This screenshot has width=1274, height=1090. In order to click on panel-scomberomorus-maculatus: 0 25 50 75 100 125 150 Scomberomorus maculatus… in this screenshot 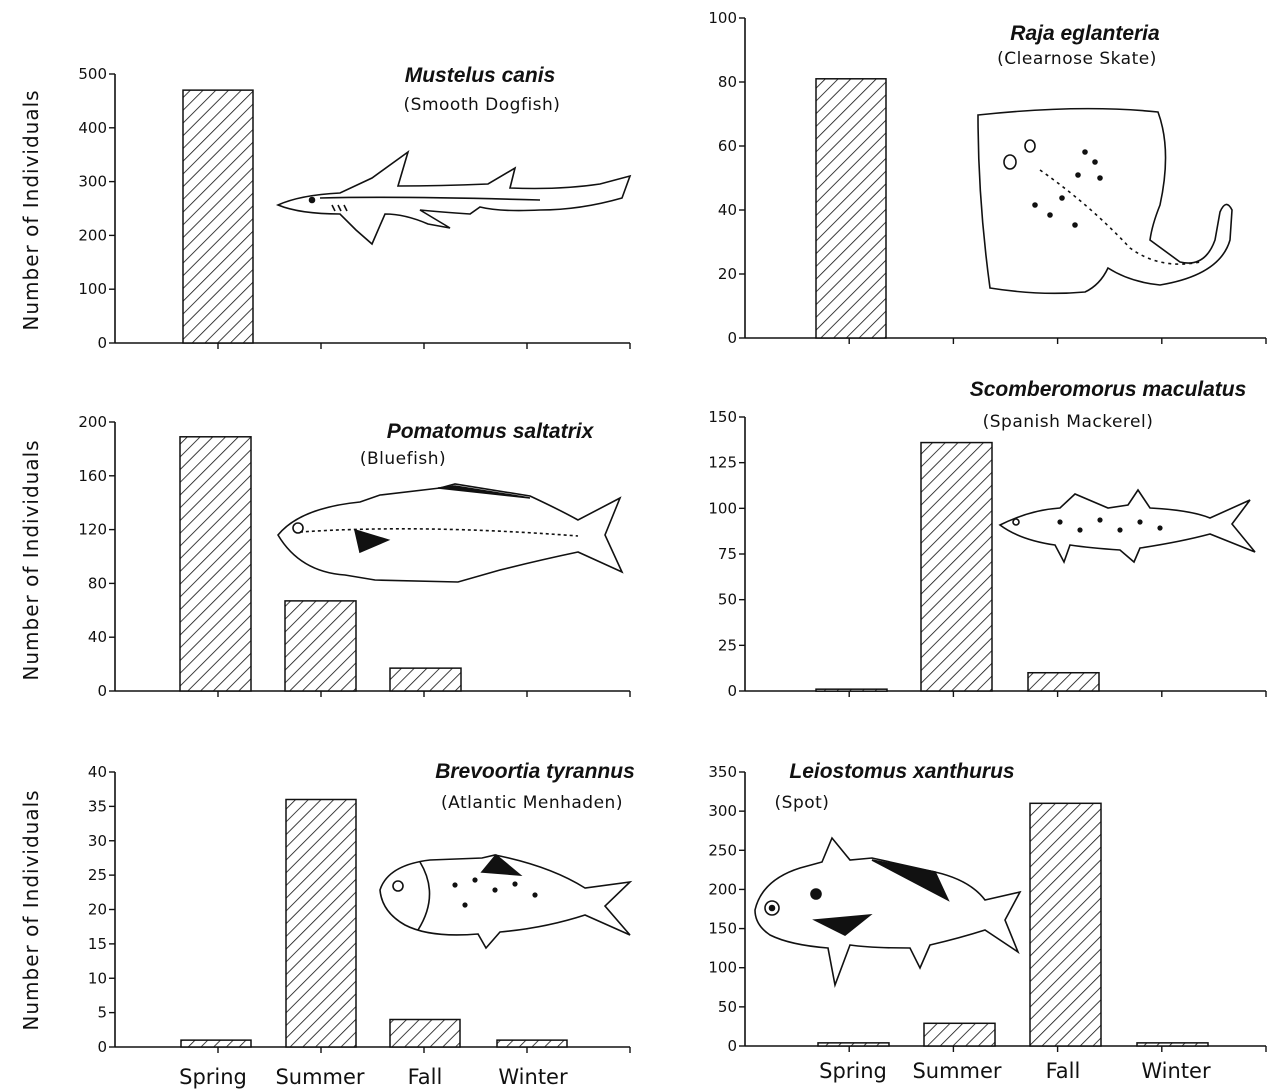, I will do `click(987, 539)`.